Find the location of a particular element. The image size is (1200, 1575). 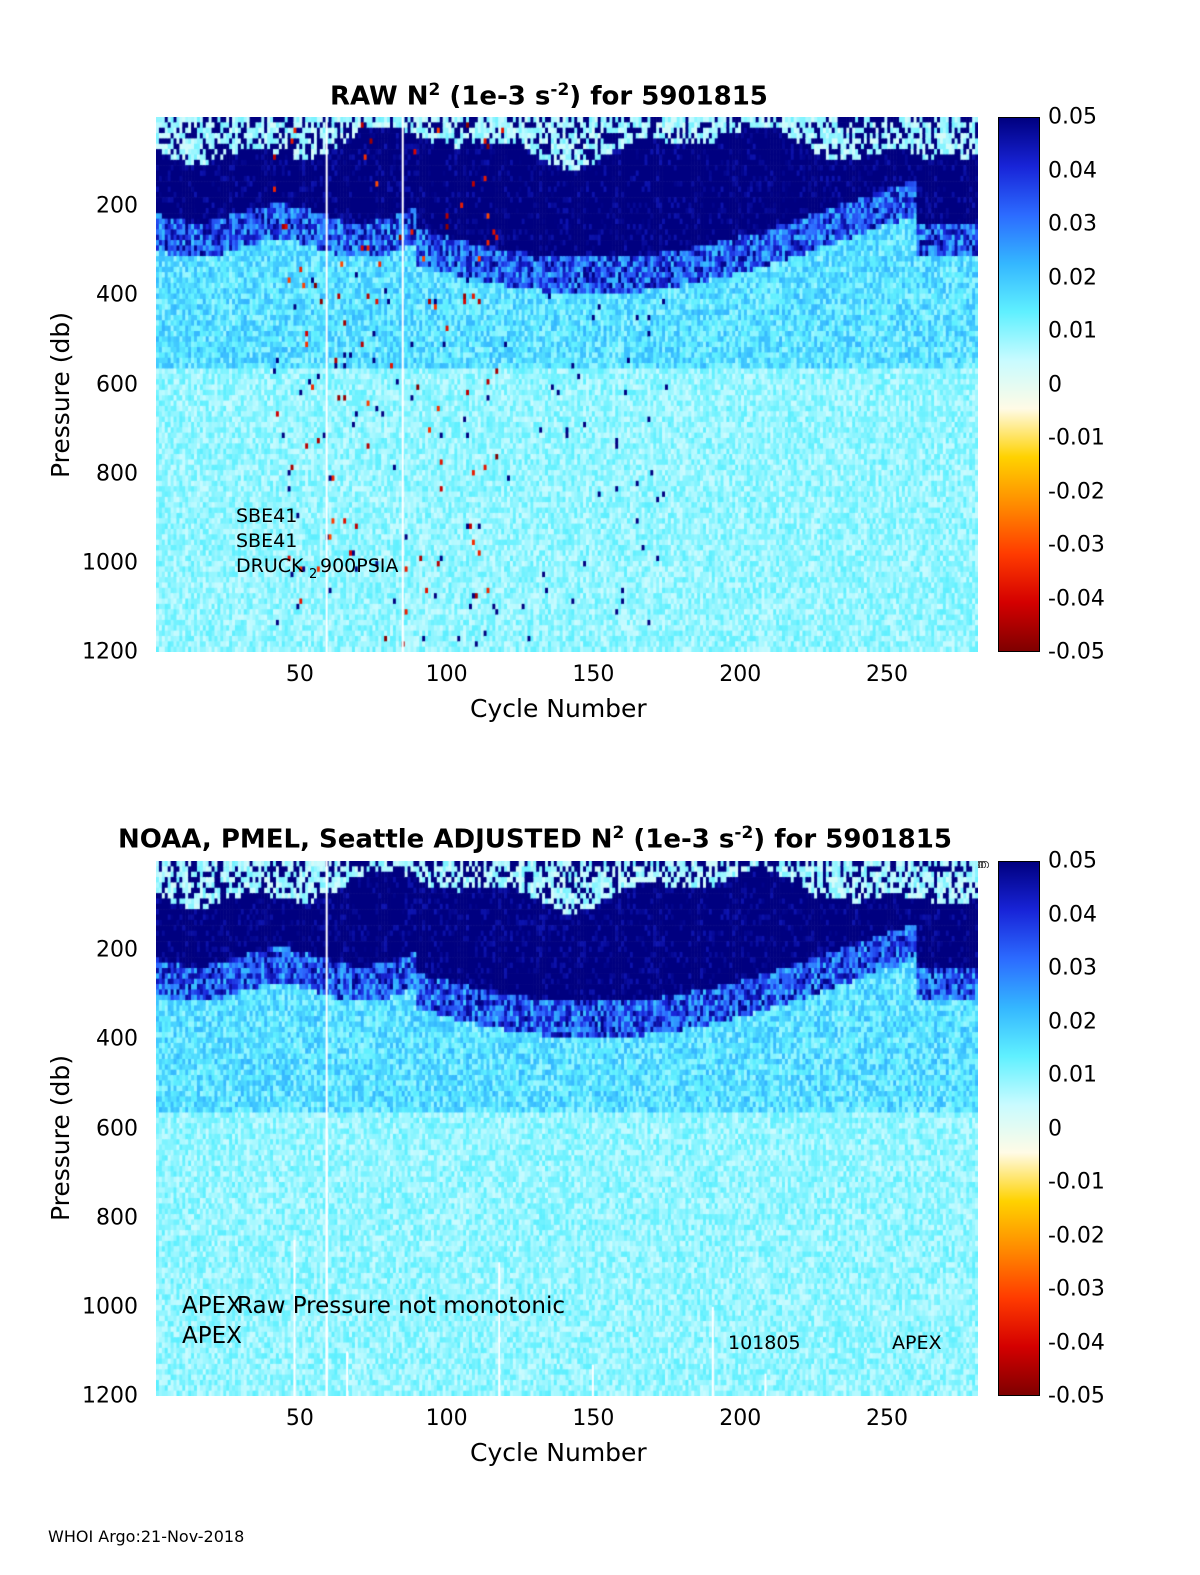

bottom-title-end: ) for 5901815 is located at coordinates (852, 839).